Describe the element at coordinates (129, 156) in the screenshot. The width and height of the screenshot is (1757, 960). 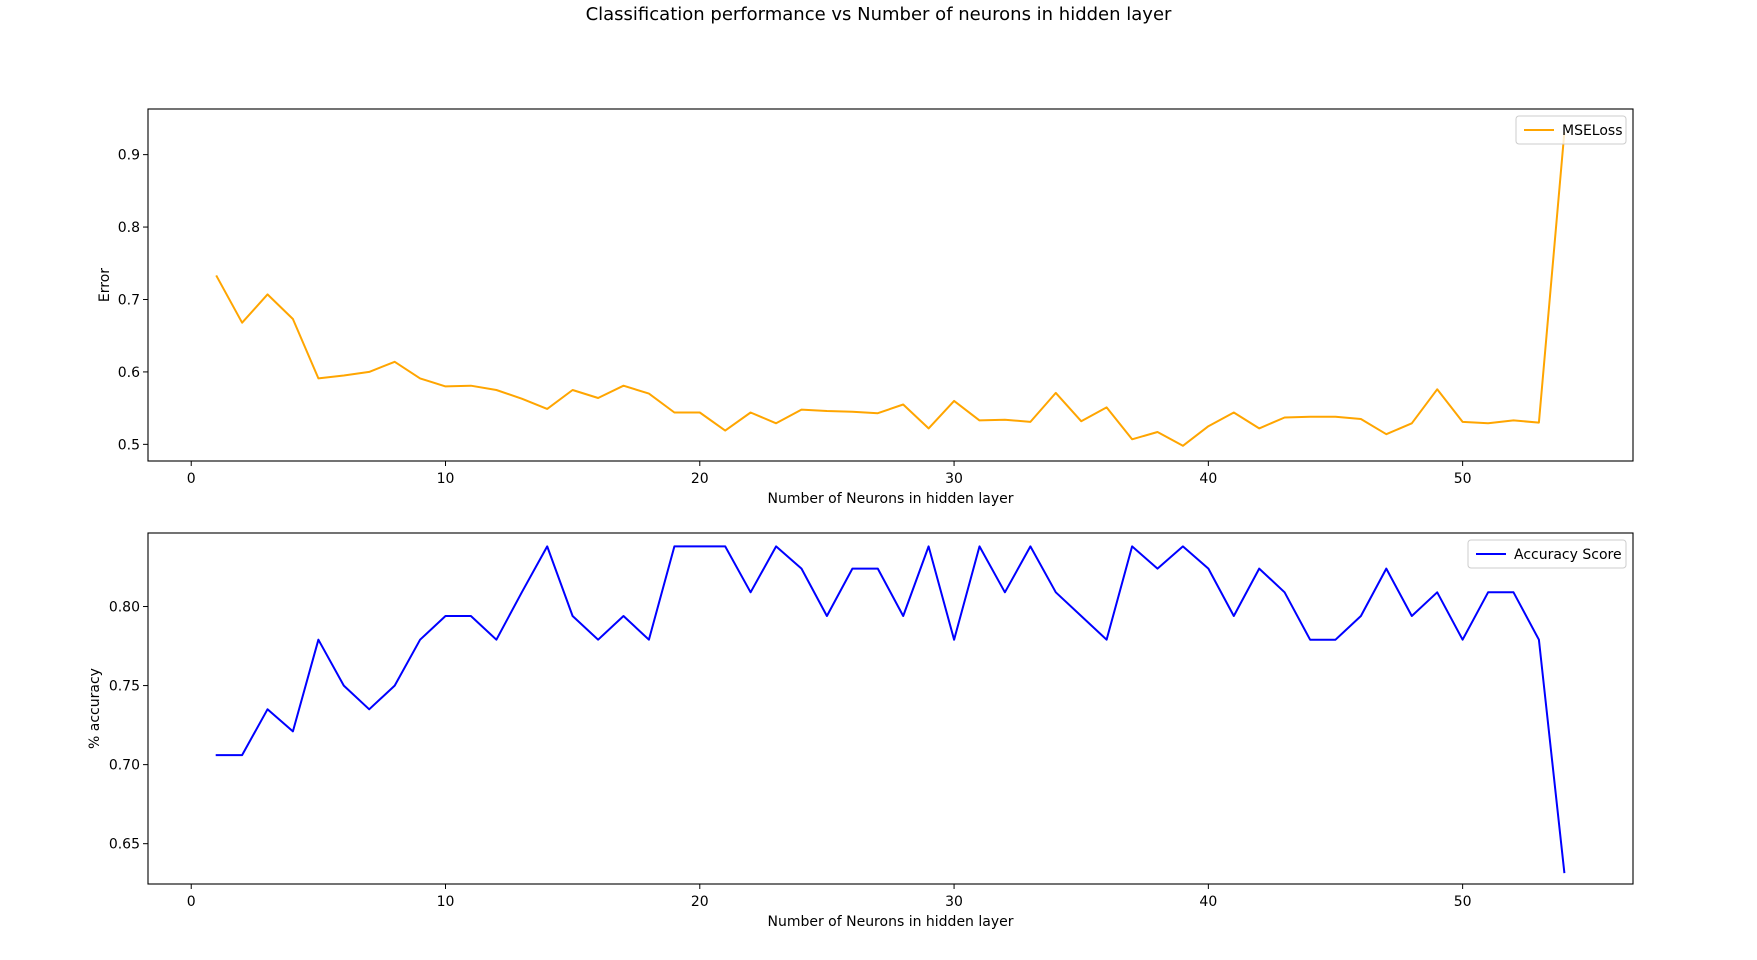
I see `y-tick-label: 0.9` at that location.